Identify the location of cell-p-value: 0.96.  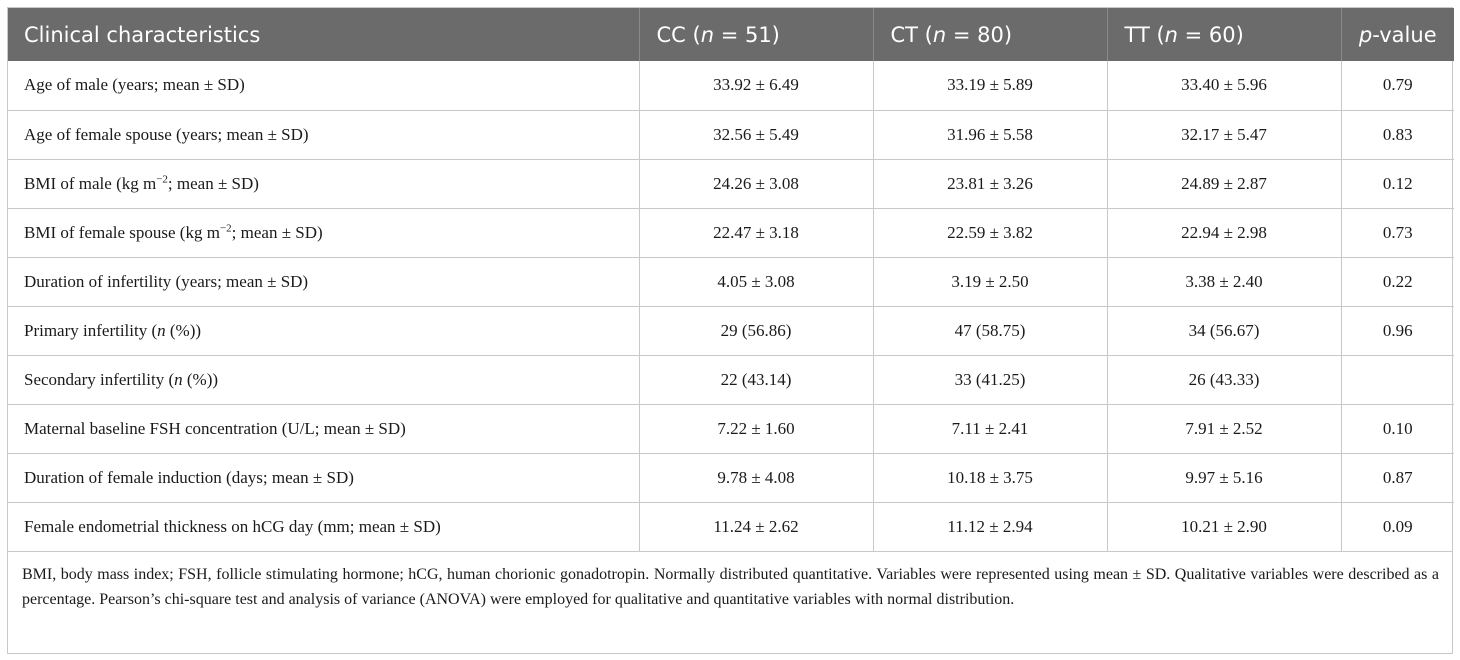
(1397, 330).